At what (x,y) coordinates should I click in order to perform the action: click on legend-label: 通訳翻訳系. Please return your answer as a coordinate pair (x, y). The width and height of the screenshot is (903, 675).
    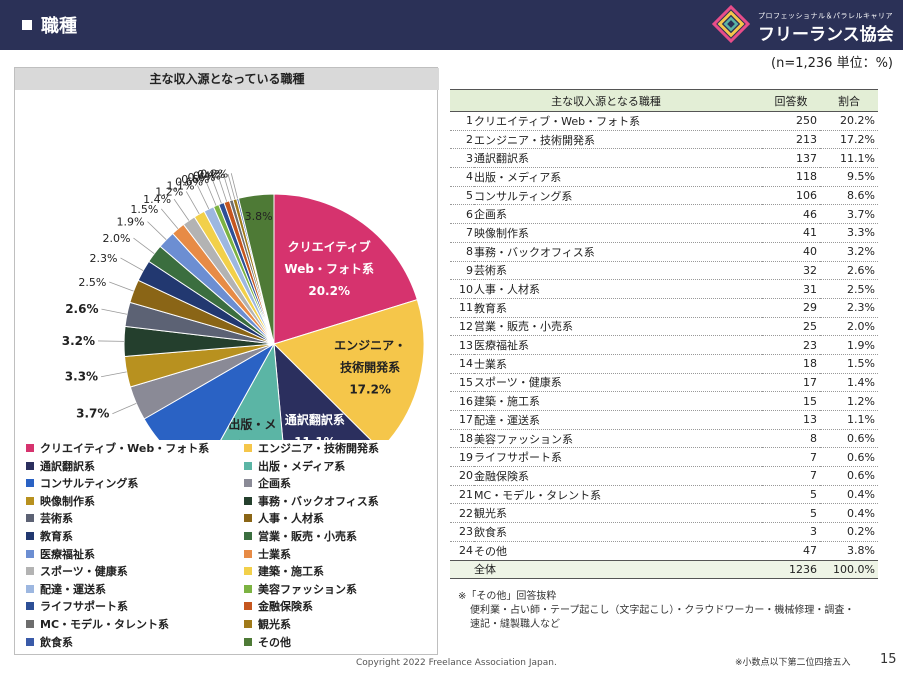
    Looking at the image, I should click on (67, 466).